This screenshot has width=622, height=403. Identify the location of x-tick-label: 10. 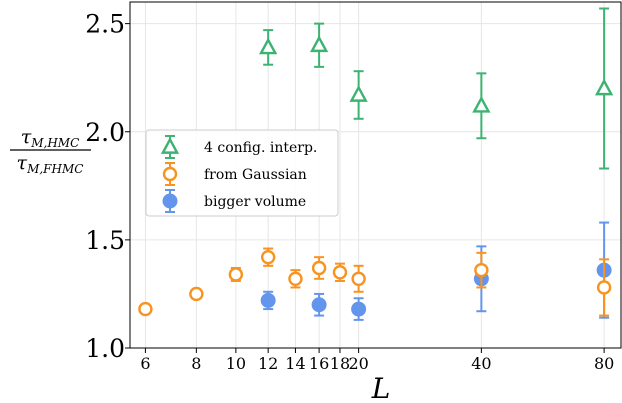
(236, 363).